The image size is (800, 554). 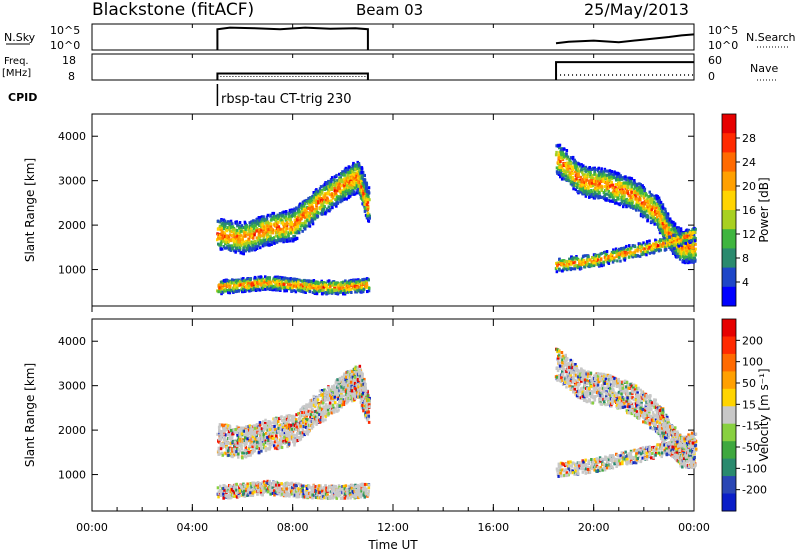 I want to click on colorbar-tick-label: 28, so click(x=749, y=138).